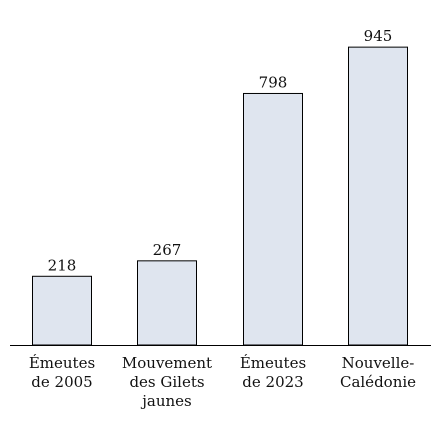  What do you see at coordinates (272, 382) in the screenshot?
I see `x-tick-label-3-line-2: de 2023` at bounding box center [272, 382].